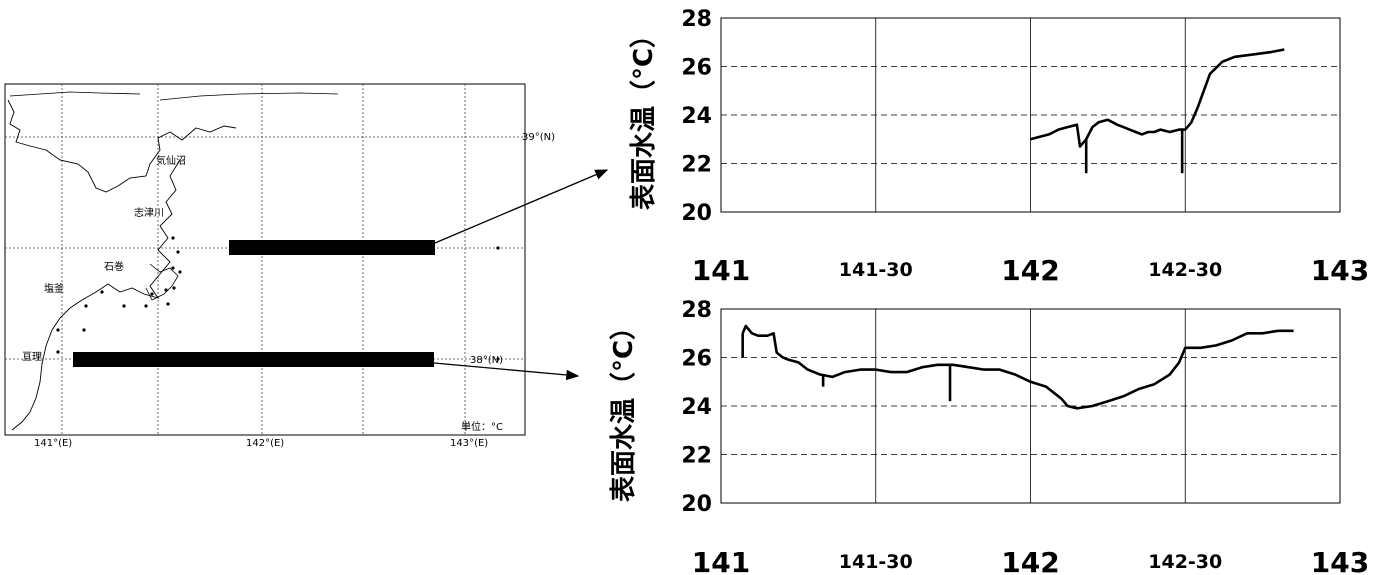 This screenshot has width=1380, height=575. What do you see at coordinates (265, 443) in the screenshot?
I see `lon-label-142: 142°(E)` at bounding box center [265, 443].